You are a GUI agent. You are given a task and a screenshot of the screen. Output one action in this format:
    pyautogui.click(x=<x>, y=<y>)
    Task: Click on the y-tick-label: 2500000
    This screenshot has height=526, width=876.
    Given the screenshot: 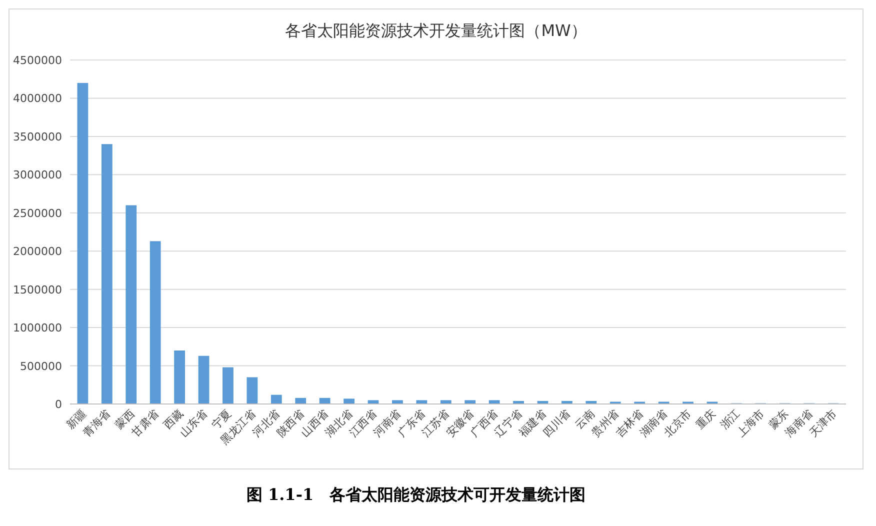 What is the action you would take?
    pyautogui.click(x=37, y=213)
    